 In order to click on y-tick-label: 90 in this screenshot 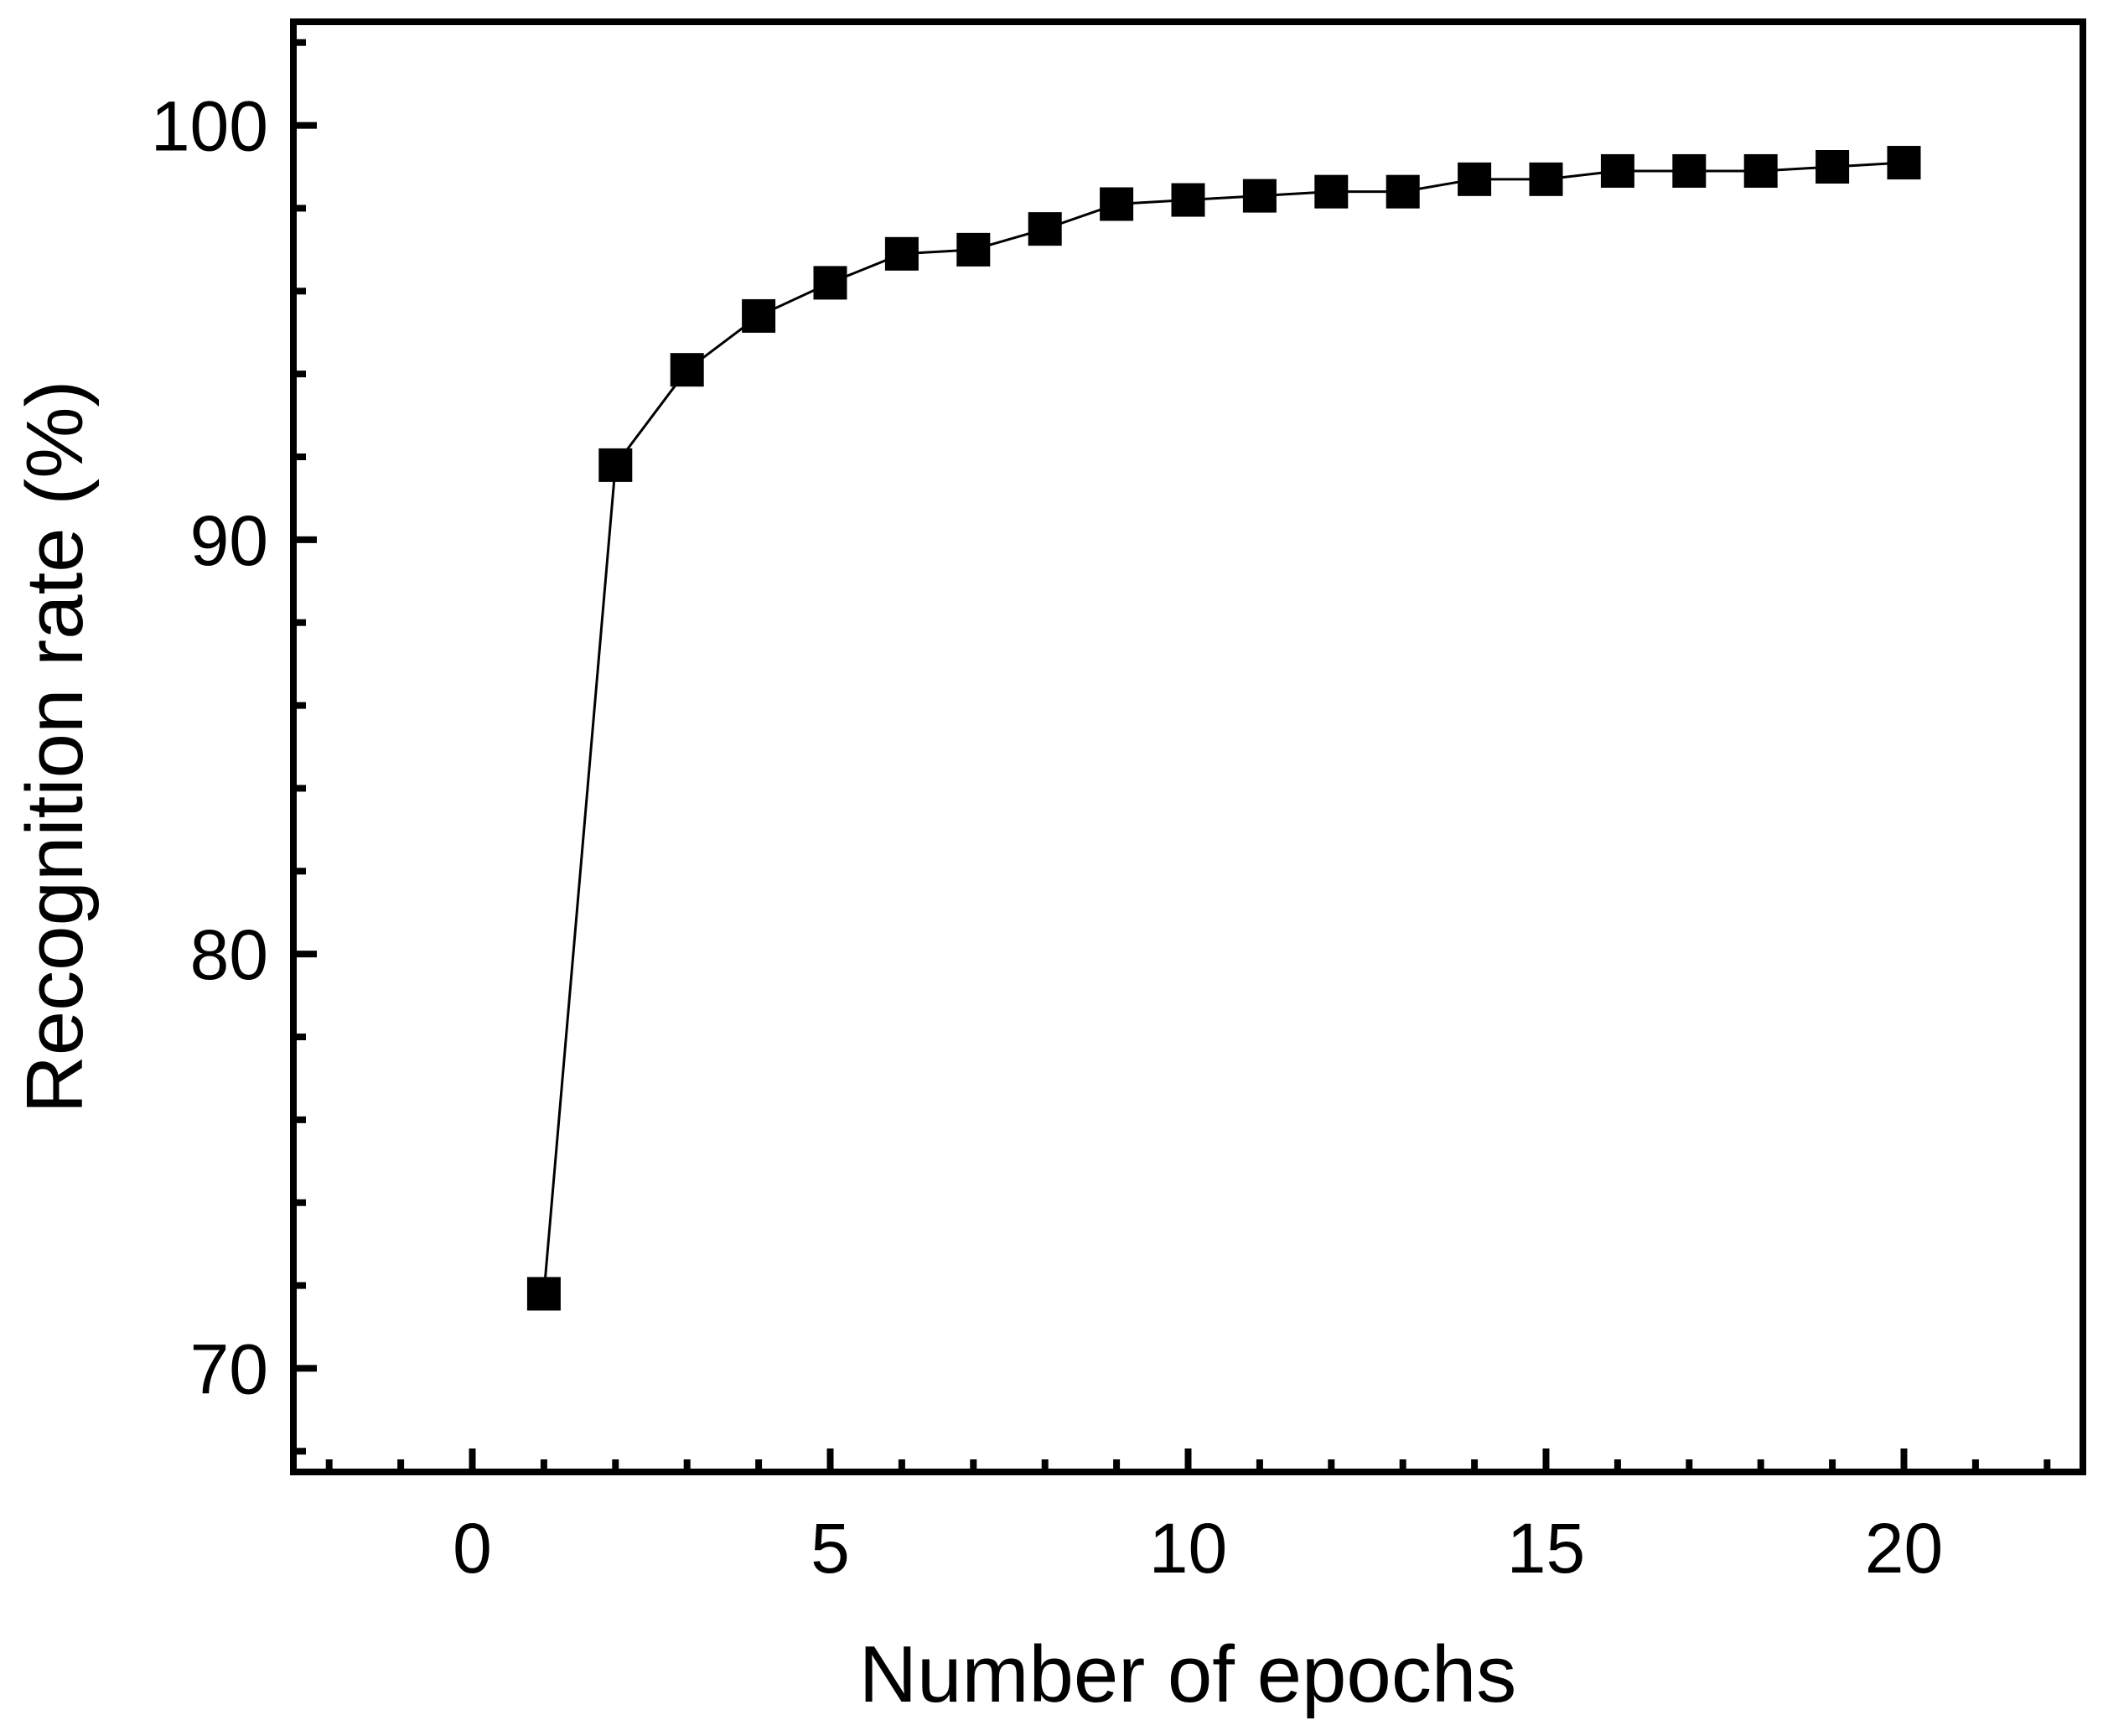, I will do `click(229, 540)`.